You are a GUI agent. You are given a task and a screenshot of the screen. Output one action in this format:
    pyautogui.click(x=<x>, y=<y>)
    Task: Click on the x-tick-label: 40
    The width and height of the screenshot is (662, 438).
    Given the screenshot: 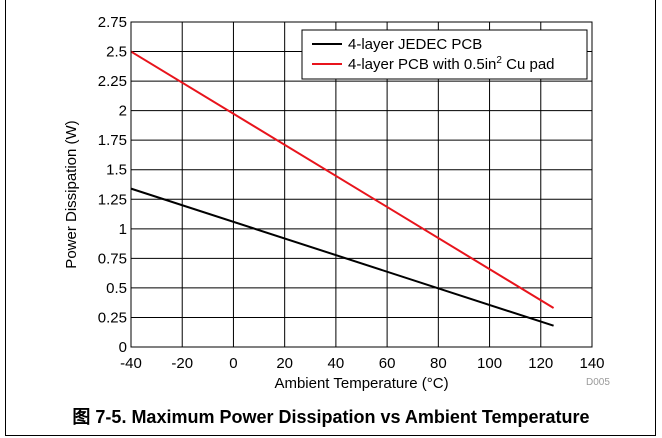 What is the action you would take?
    pyautogui.click(x=336, y=363)
    